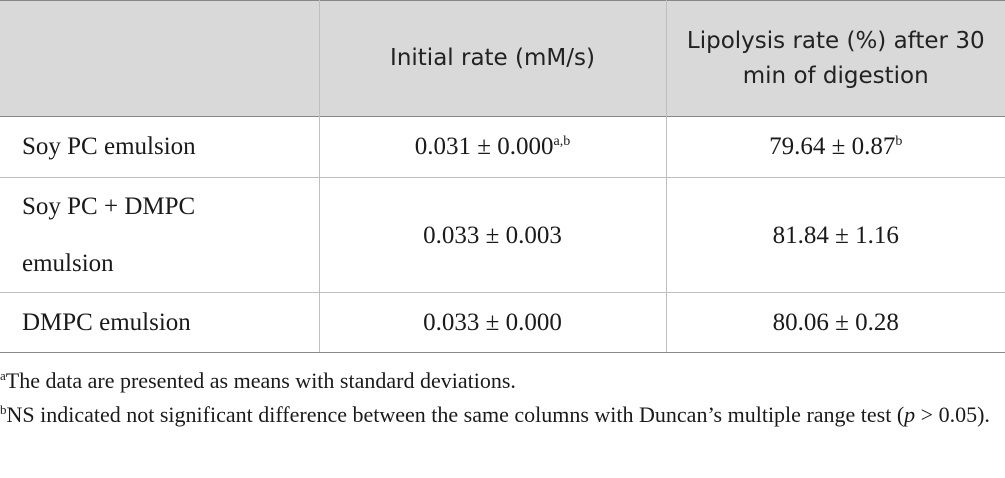  Describe the element at coordinates (3, 409) in the screenshot. I see `footnote-marker: b` at that location.